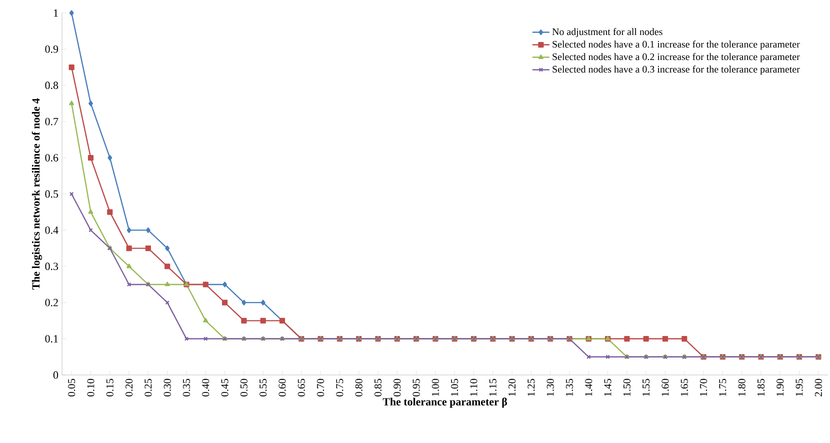 This screenshot has height=443, width=830. What do you see at coordinates (110, 387) in the screenshot?
I see `x-tick-label: 0.15` at bounding box center [110, 387].